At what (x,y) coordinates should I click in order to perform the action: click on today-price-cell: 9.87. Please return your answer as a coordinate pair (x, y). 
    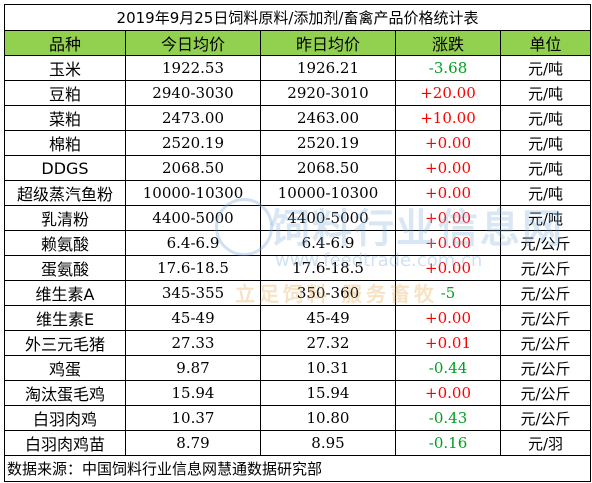
    Looking at the image, I should click on (193, 368).